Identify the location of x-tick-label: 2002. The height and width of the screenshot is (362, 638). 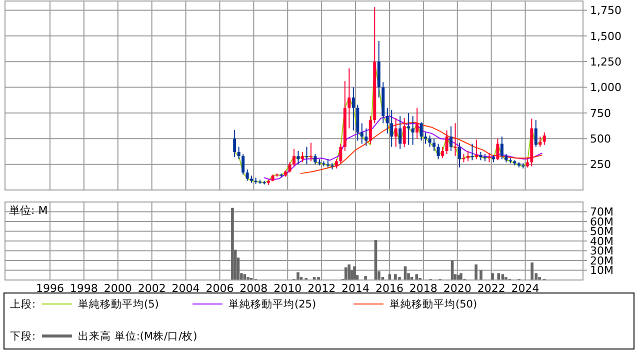
(152, 288).